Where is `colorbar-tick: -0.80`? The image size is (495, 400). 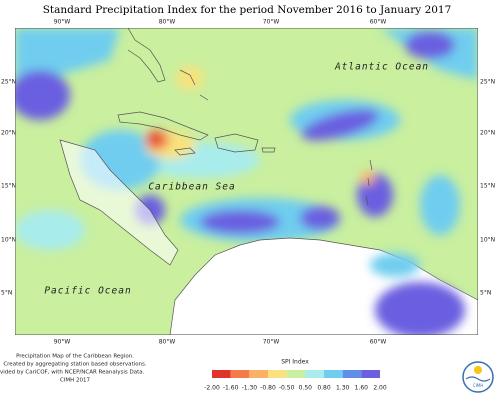 colorbar-tick: -0.80 is located at coordinates (268, 388).